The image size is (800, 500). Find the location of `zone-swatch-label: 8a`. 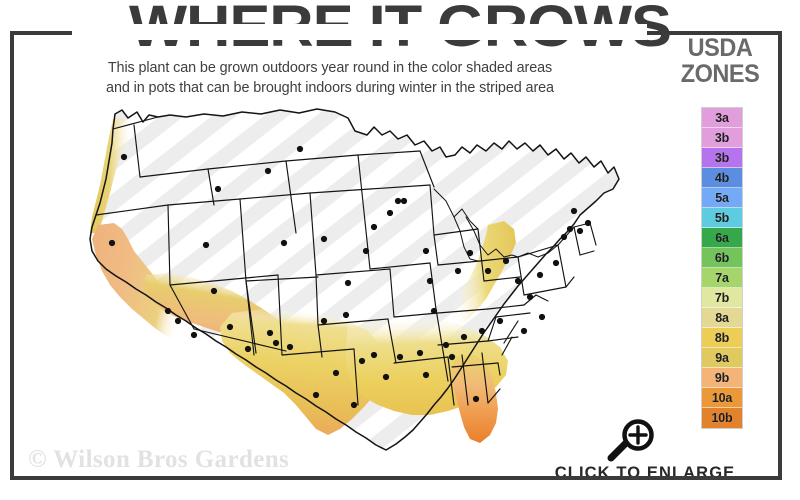

zone-swatch-label: 8a is located at coordinates (722, 317).